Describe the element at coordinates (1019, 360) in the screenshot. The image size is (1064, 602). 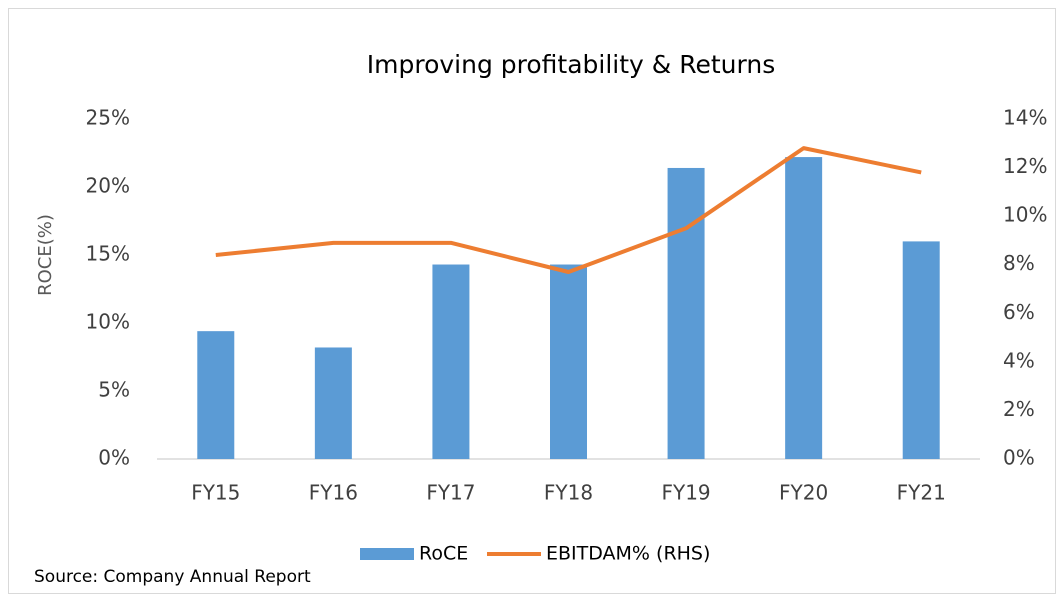
I see `y2-tick-label: 4%` at that location.